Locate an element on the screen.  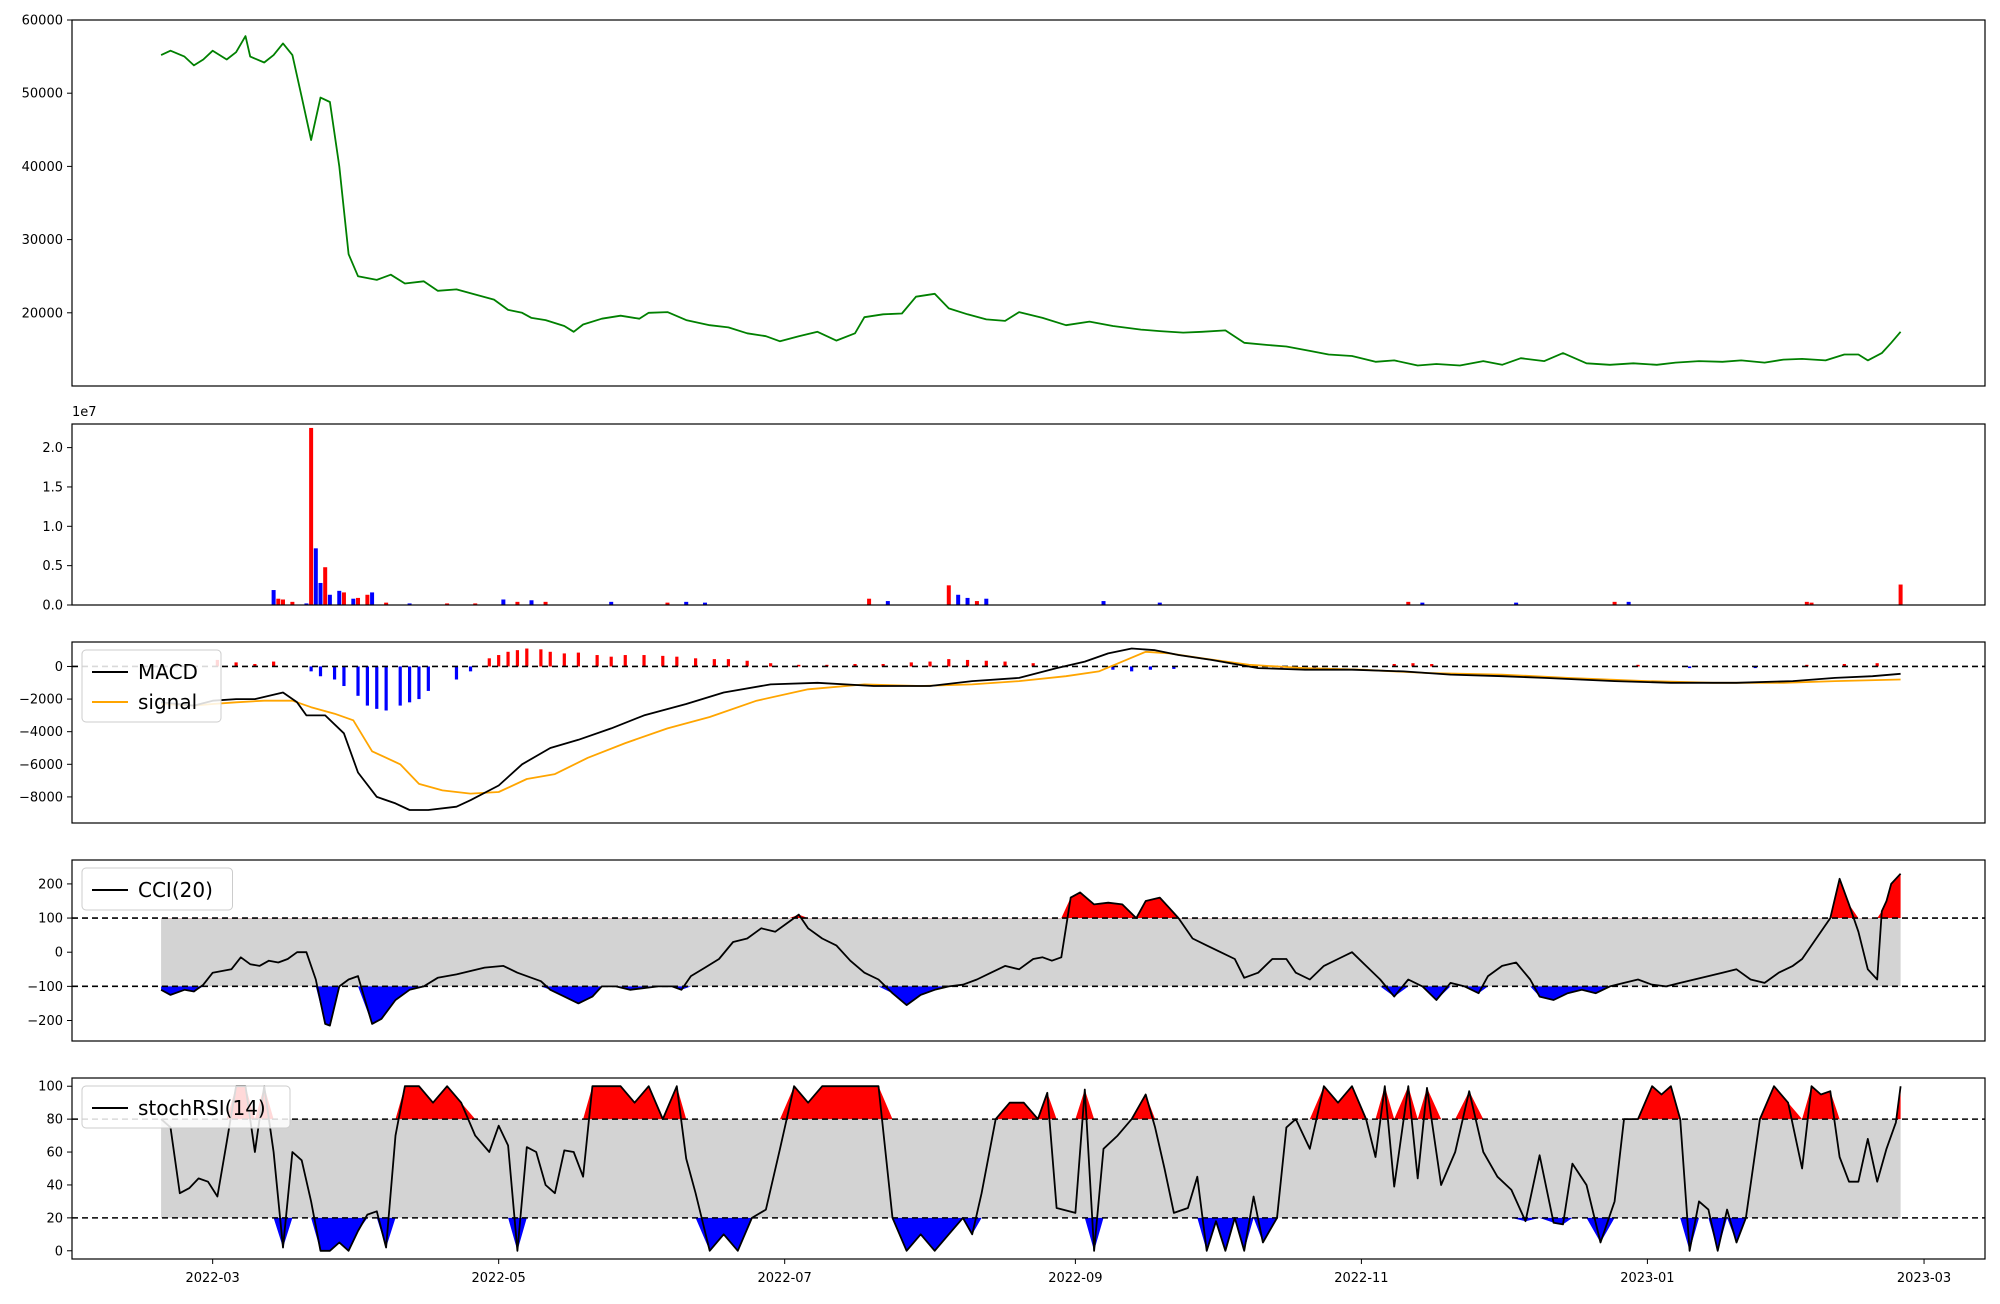
stochrsi-ytick-label: 0 is located at coordinates (59, 1251).